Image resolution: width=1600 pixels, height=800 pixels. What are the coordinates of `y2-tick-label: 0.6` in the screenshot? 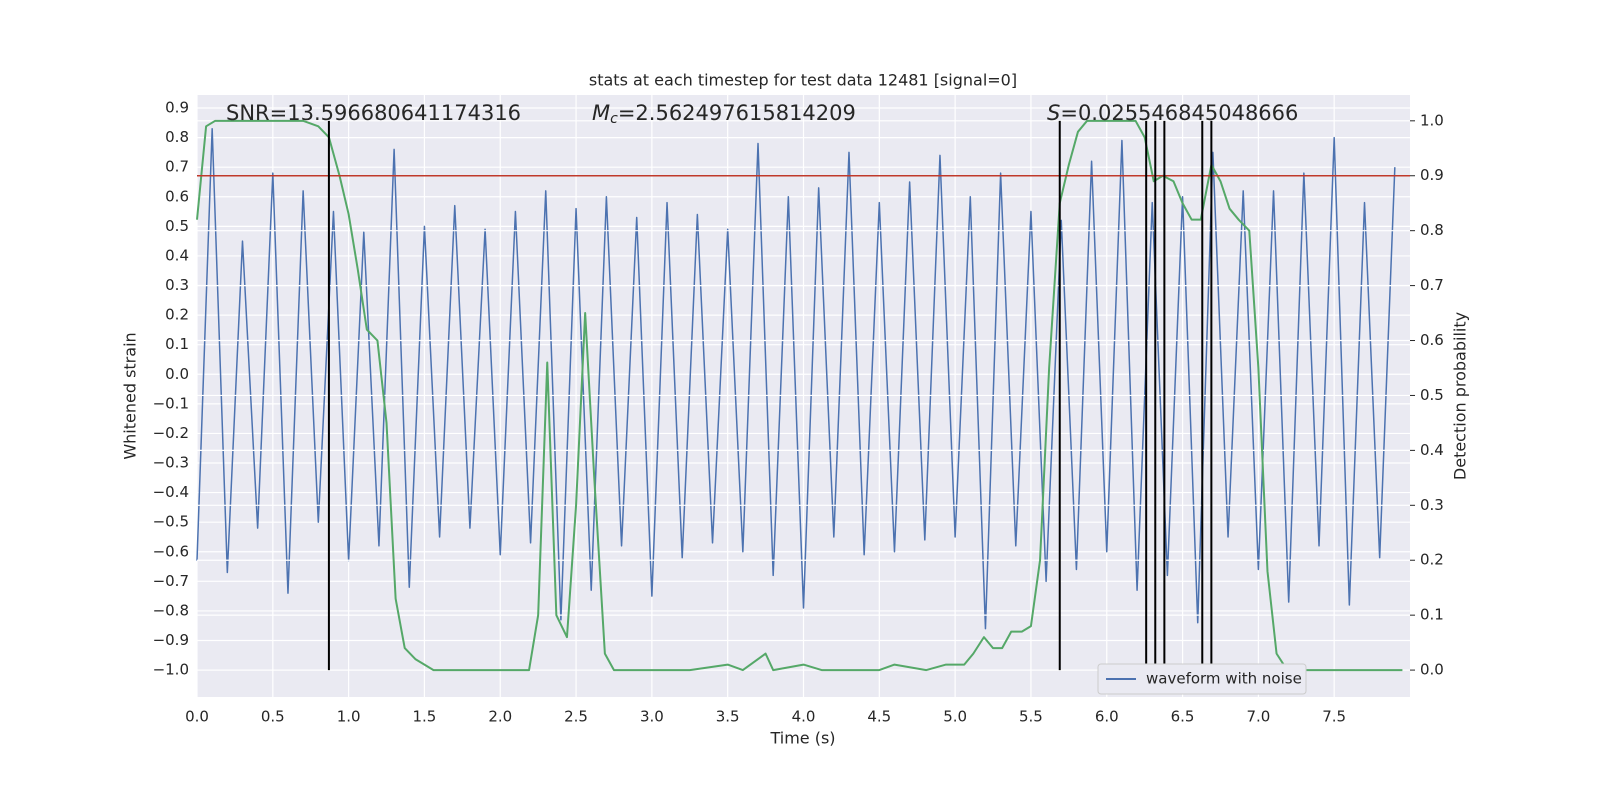 It's located at (1432, 340).